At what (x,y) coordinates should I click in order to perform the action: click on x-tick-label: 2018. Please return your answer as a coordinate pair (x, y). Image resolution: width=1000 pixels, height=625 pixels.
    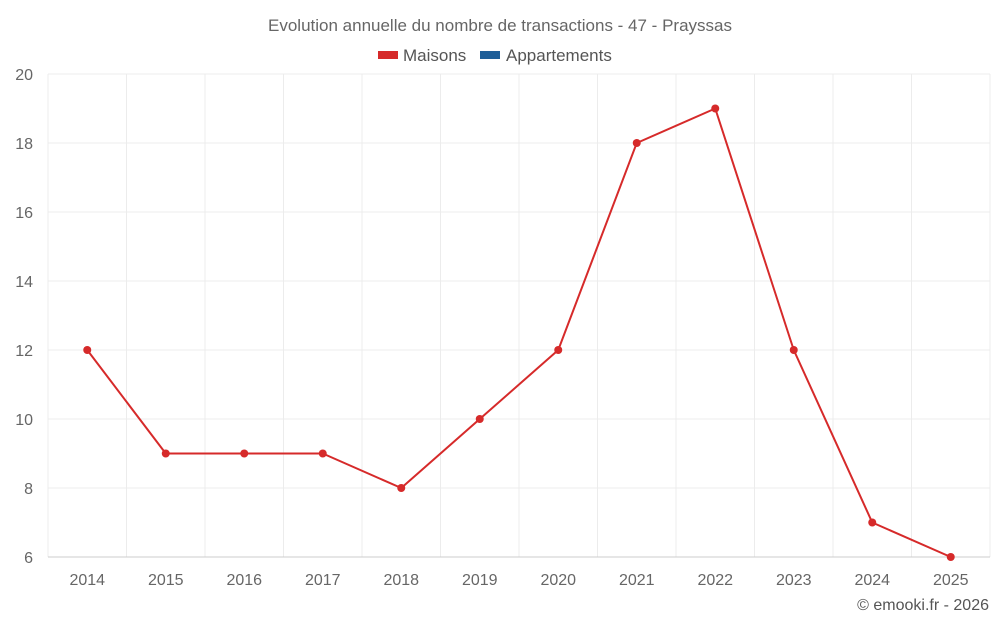
    Looking at the image, I should click on (401, 580).